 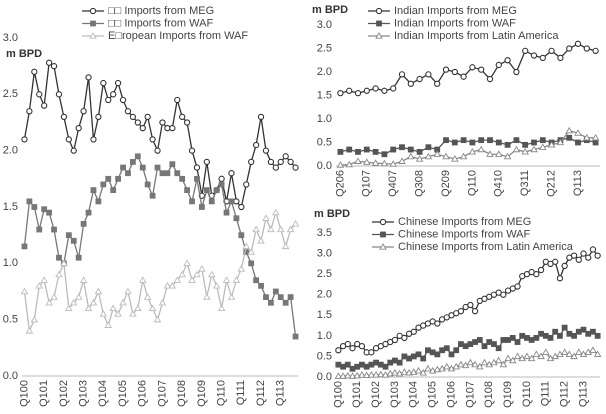 I want to click on y-tick-label: 2.0, so click(x=324, y=295).